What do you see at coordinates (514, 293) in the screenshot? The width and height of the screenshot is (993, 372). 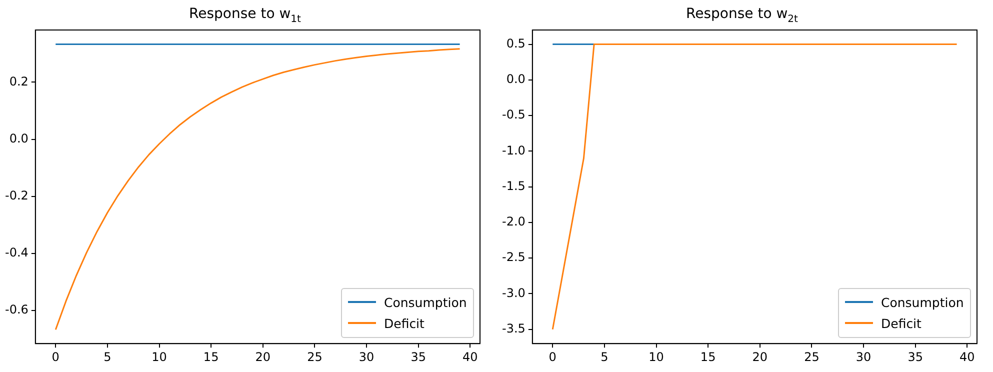 I see `y-tick-label: -3.0` at bounding box center [514, 293].